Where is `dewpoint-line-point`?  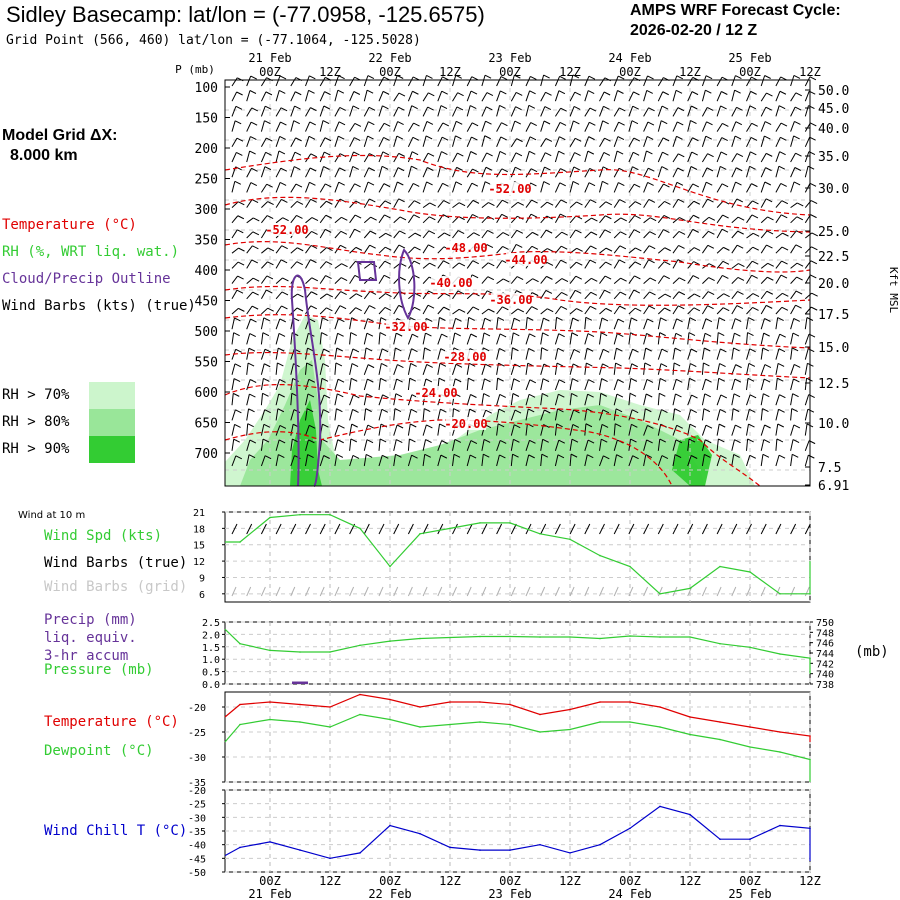
dewpoint-line-point is located at coordinates (390, 719).